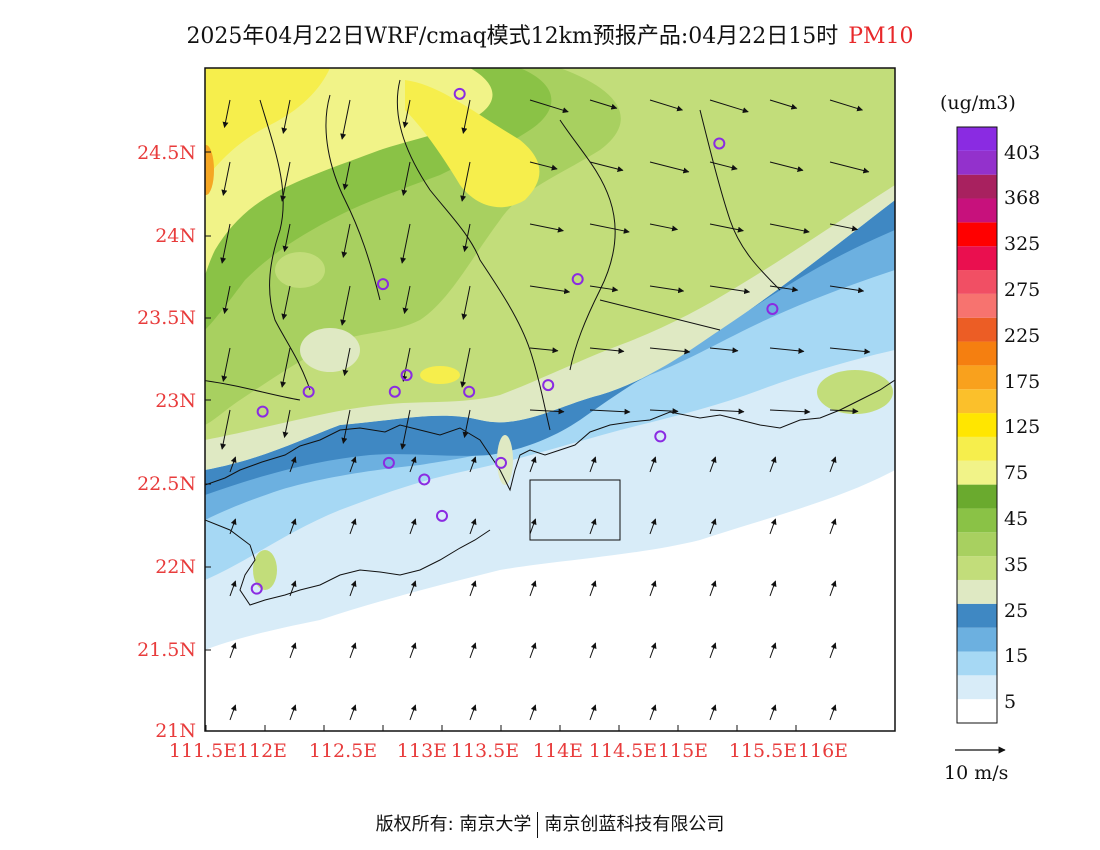 Image resolution: width=1100 pixels, height=850 pixels. I want to click on lon-label: 115.5E, so click(763, 751).